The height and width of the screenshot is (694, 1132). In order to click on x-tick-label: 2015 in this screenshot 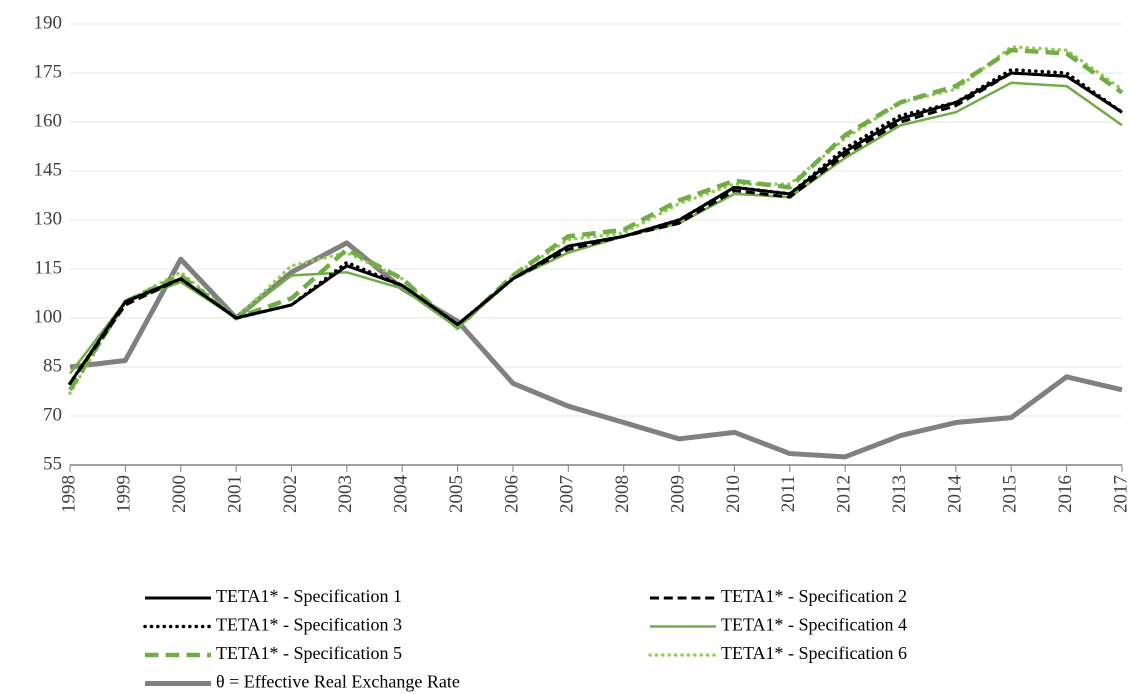, I will do `click(1010, 494)`.